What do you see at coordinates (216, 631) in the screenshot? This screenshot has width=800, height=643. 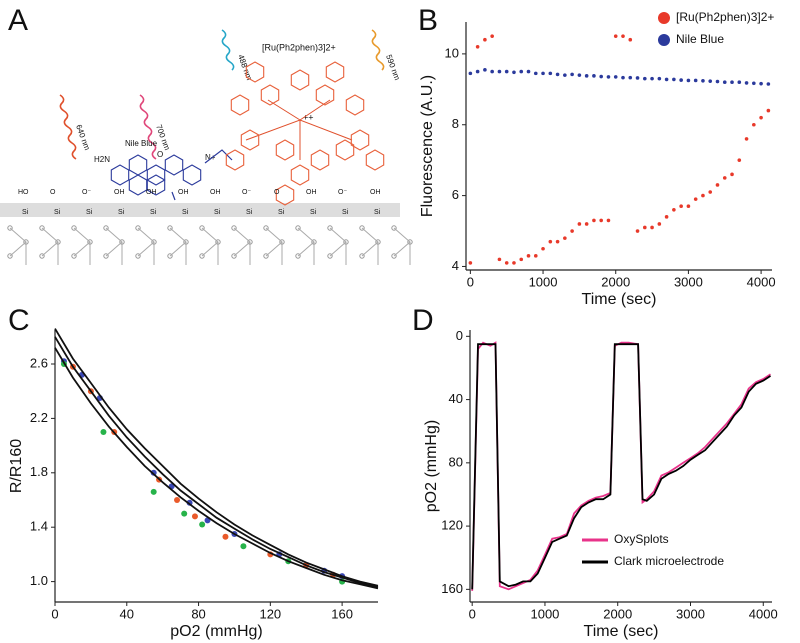 I see `x-axis-title: pO2 (mmHg)` at bounding box center [216, 631].